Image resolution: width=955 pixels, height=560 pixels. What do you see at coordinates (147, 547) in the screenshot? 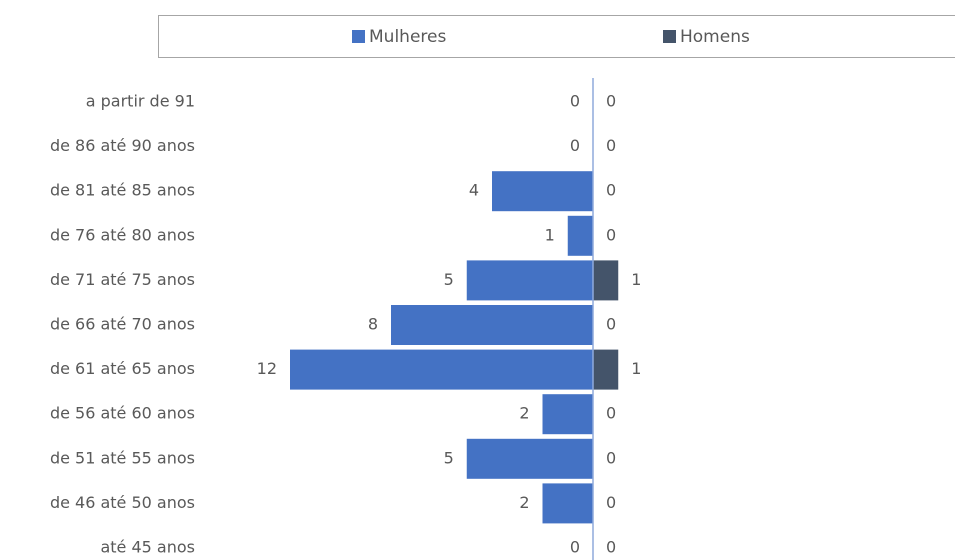
I see `y-tick-label: até 45 anos` at bounding box center [147, 547].